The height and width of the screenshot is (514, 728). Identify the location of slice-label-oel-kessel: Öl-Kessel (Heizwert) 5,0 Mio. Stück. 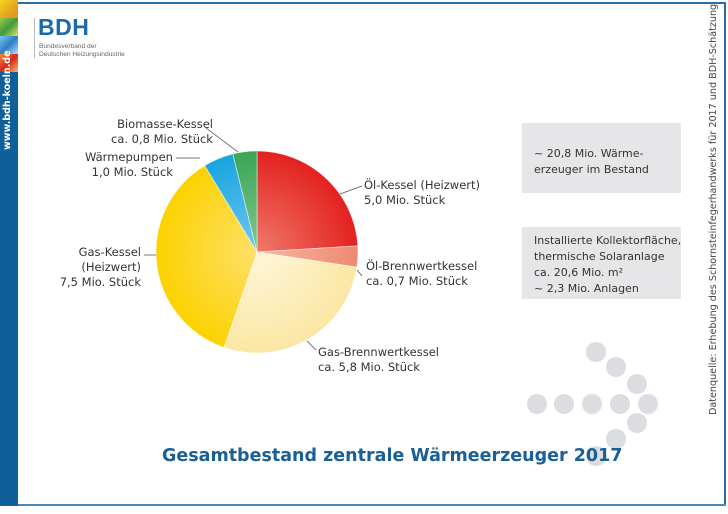
(422, 193).